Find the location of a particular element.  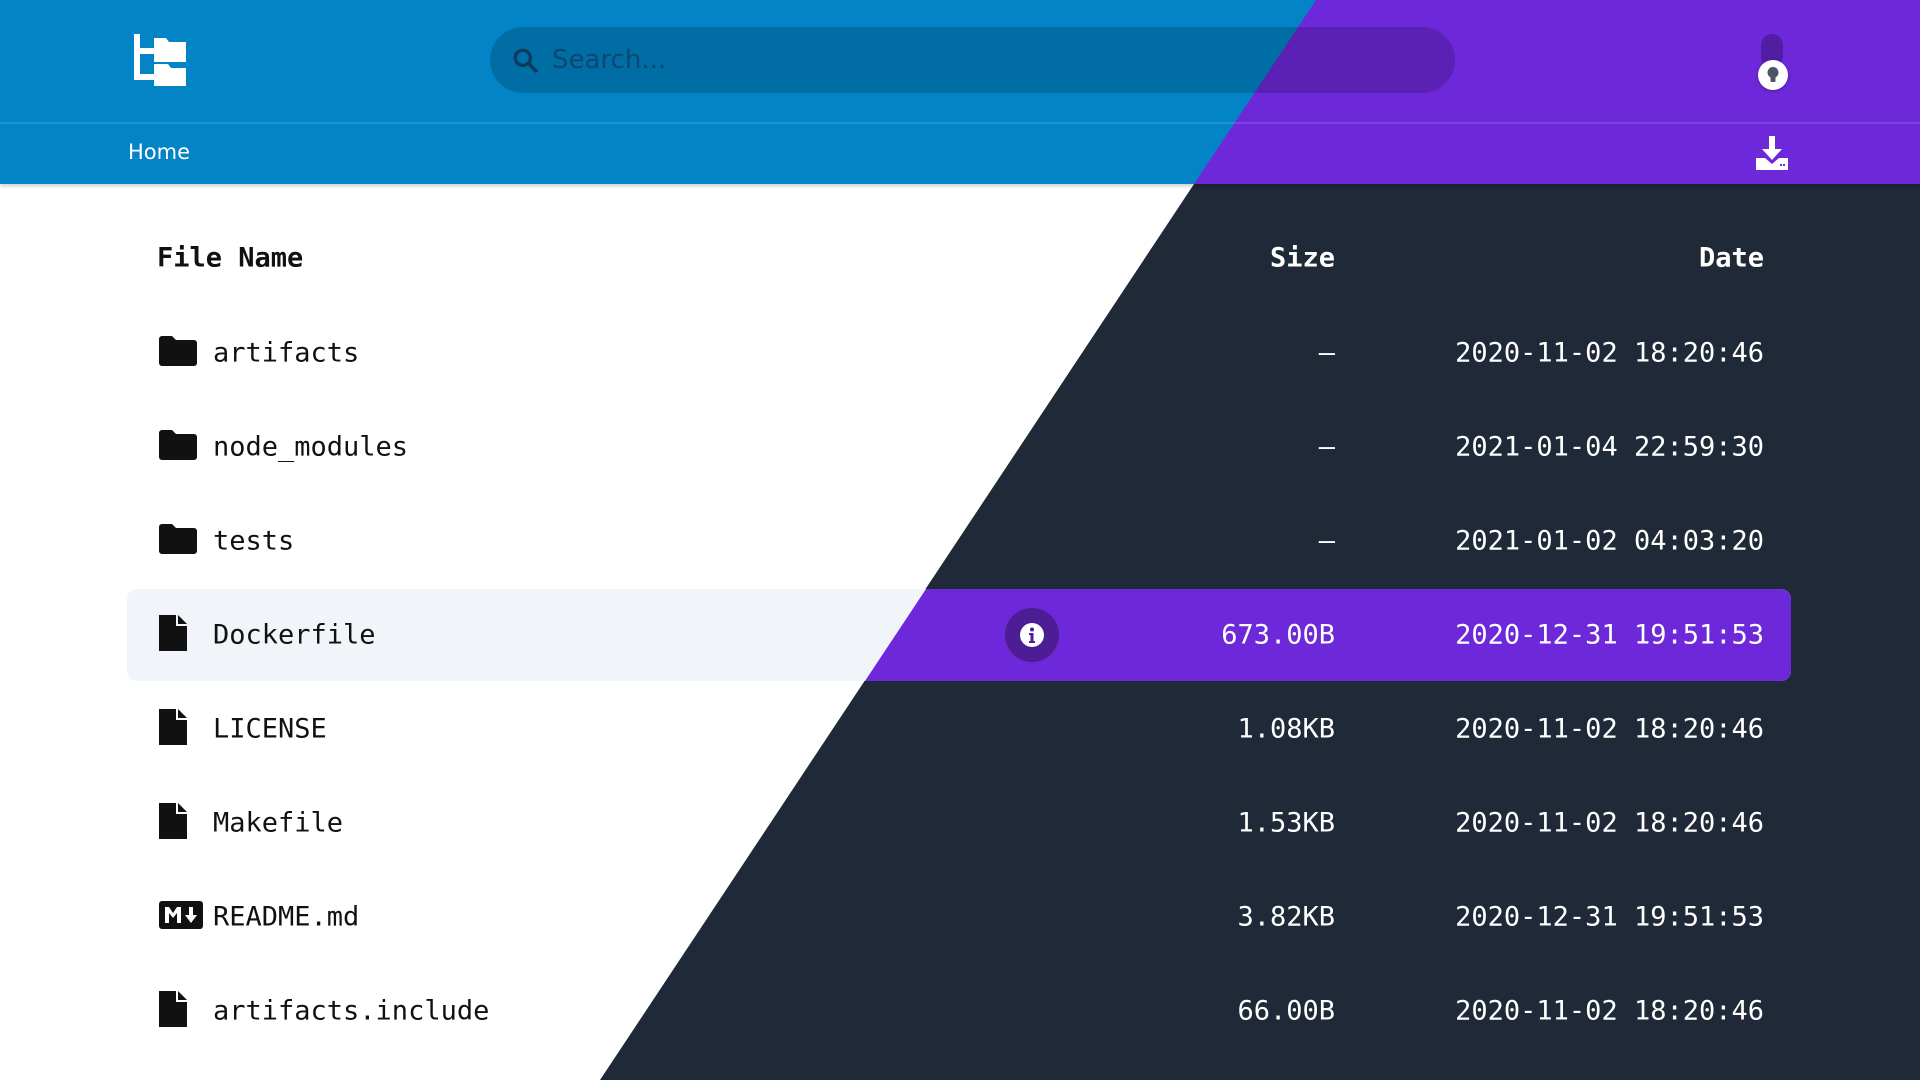

header-divider is located at coordinates (960, 123).